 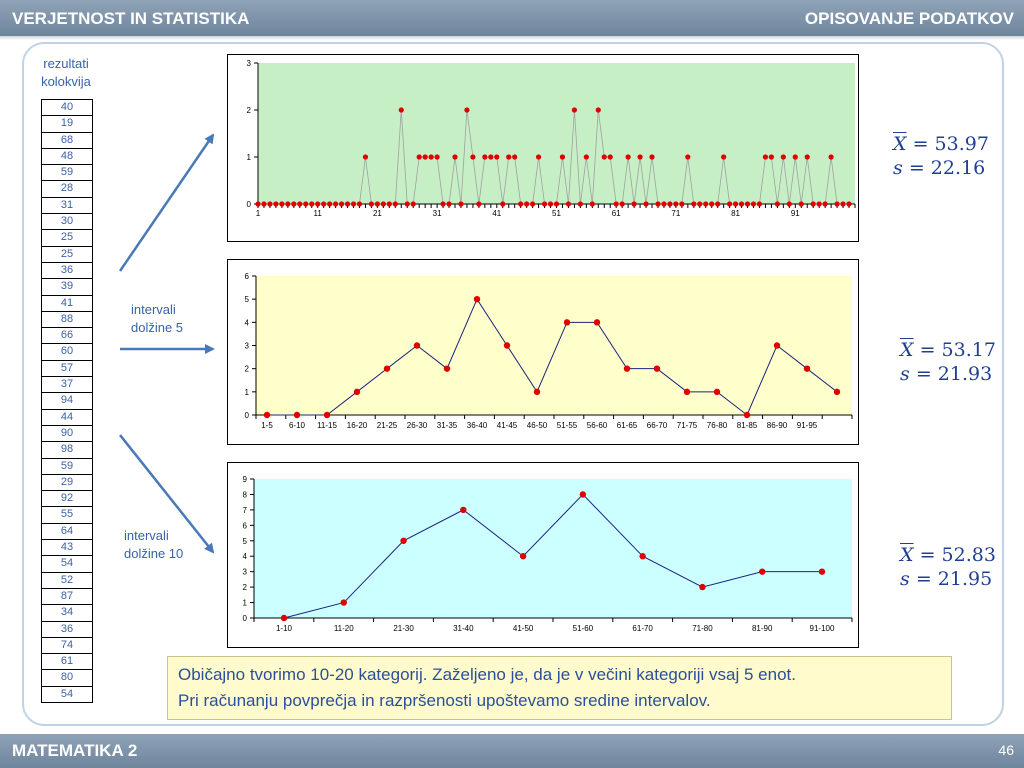 I want to click on intervals-10-label-line-1: intervali, so click(x=146, y=535).